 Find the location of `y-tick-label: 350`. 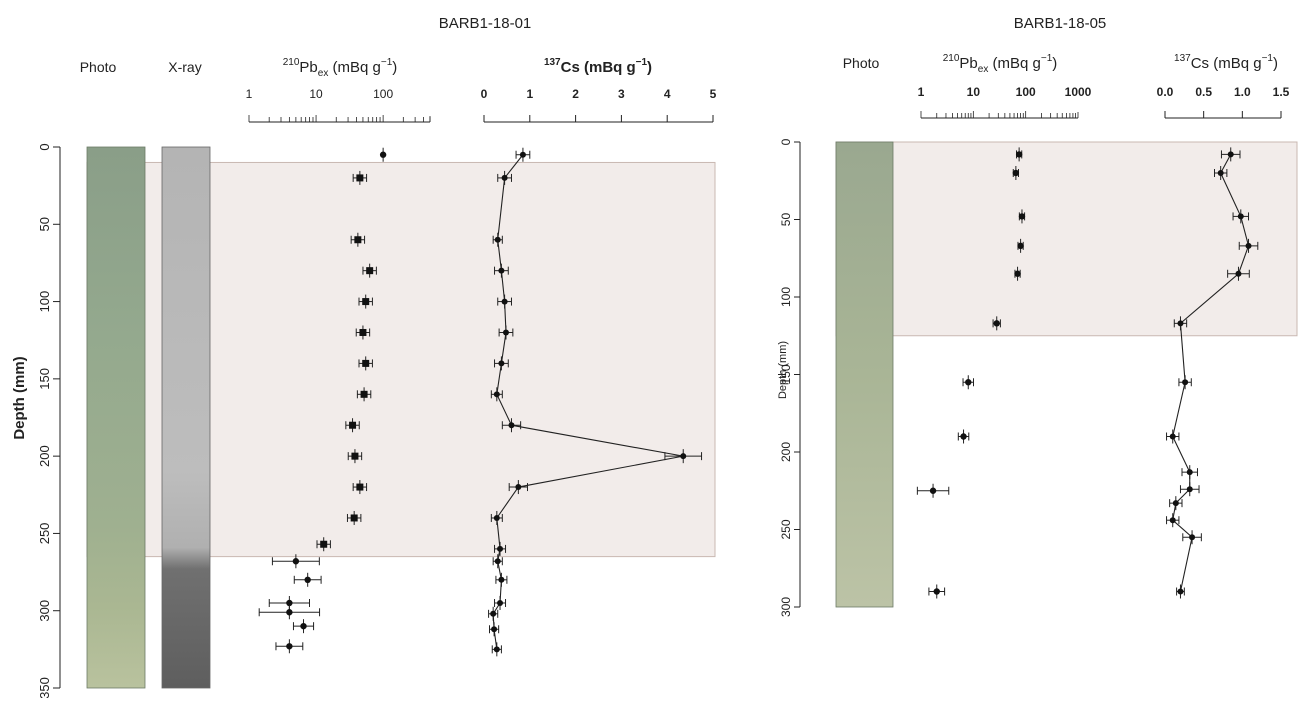

y-tick-label: 350 is located at coordinates (44, 687).